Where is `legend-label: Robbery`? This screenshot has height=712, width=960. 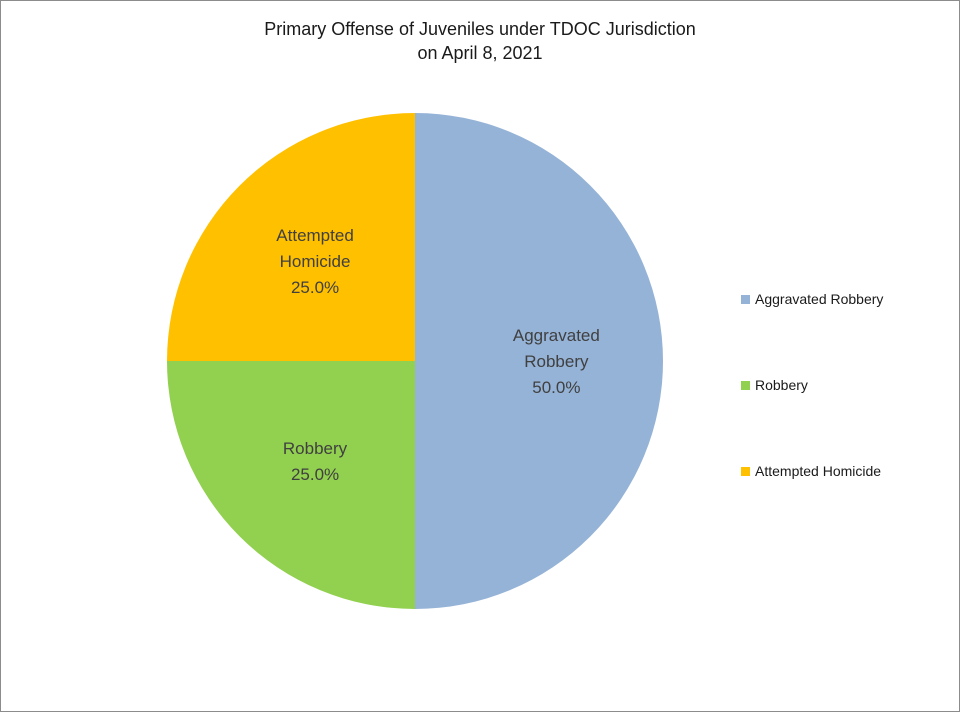 legend-label: Robbery is located at coordinates (781, 385).